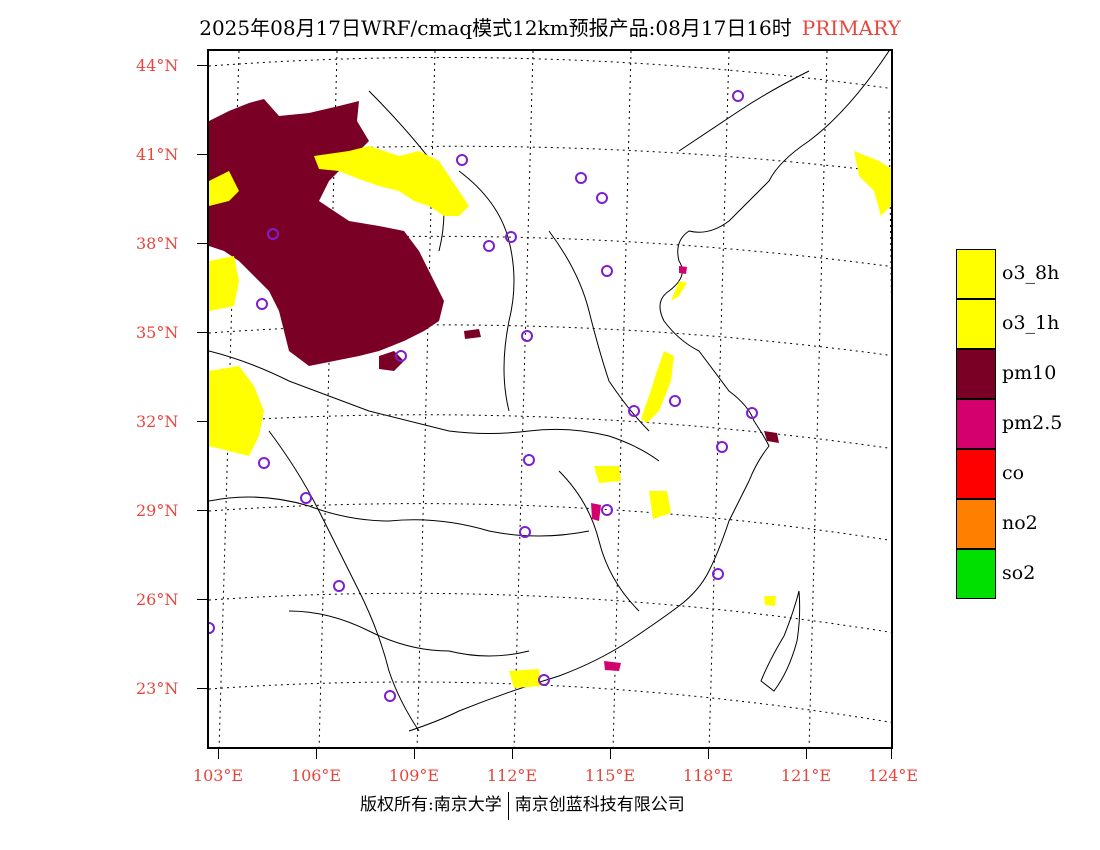 The width and height of the screenshot is (1100, 850). Describe the element at coordinates (610, 775) in the screenshot. I see `lon-label-115: 115°E` at that location.